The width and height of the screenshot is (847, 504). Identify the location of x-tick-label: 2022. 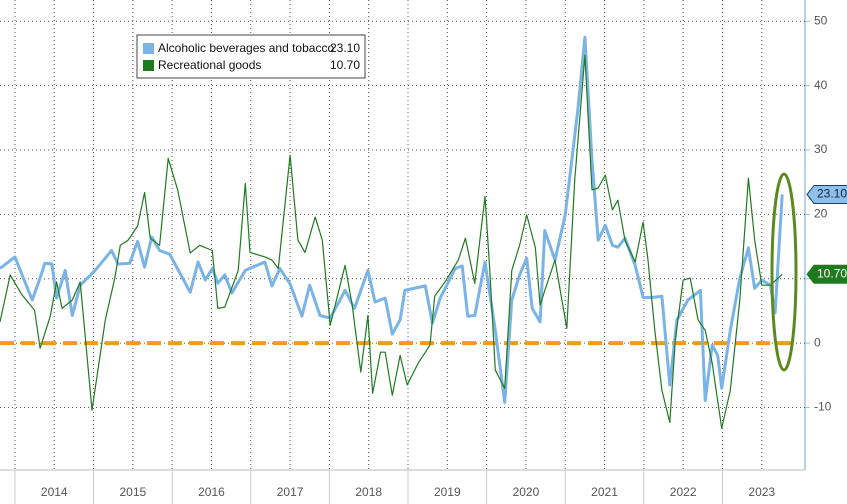
(683, 492).